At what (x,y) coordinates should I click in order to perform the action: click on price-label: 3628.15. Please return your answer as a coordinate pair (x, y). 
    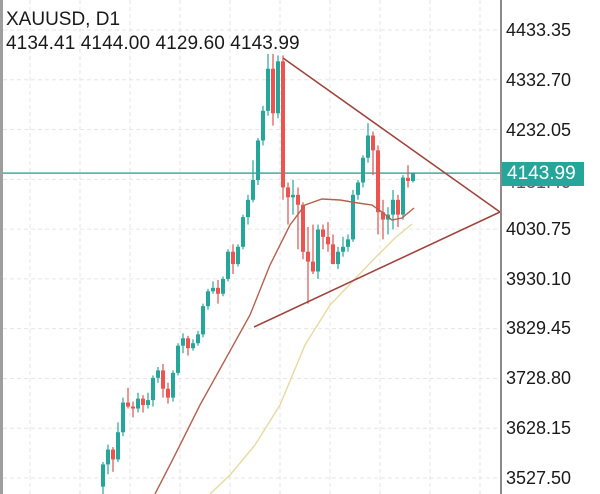
    Looking at the image, I should click on (539, 428).